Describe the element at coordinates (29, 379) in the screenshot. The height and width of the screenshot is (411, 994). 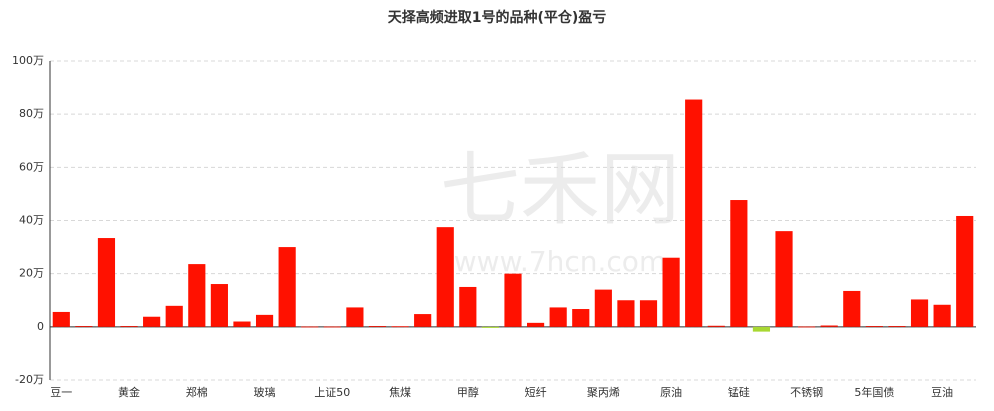
I see `y-tick-label: -20万` at that location.